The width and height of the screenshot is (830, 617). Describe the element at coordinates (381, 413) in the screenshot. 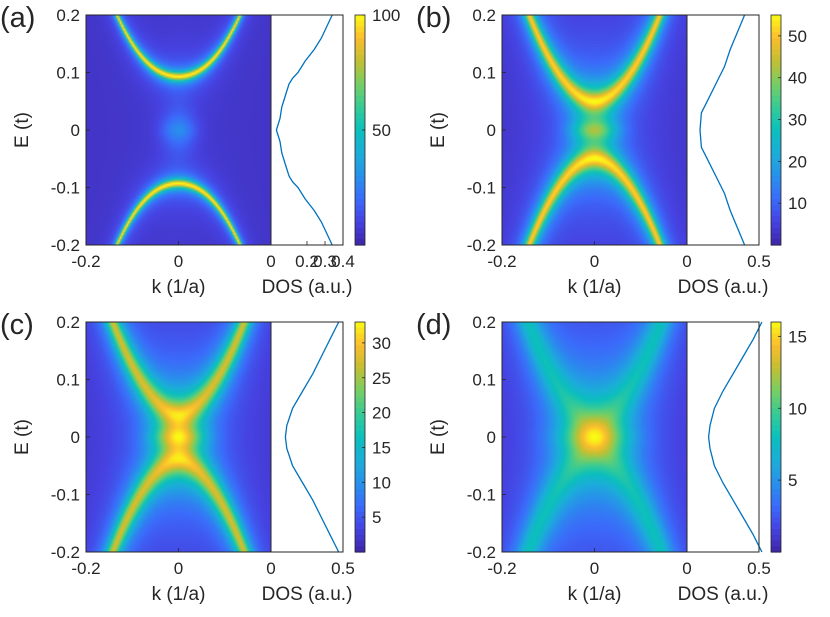

I see `colorbar-tick-label: 20` at that location.